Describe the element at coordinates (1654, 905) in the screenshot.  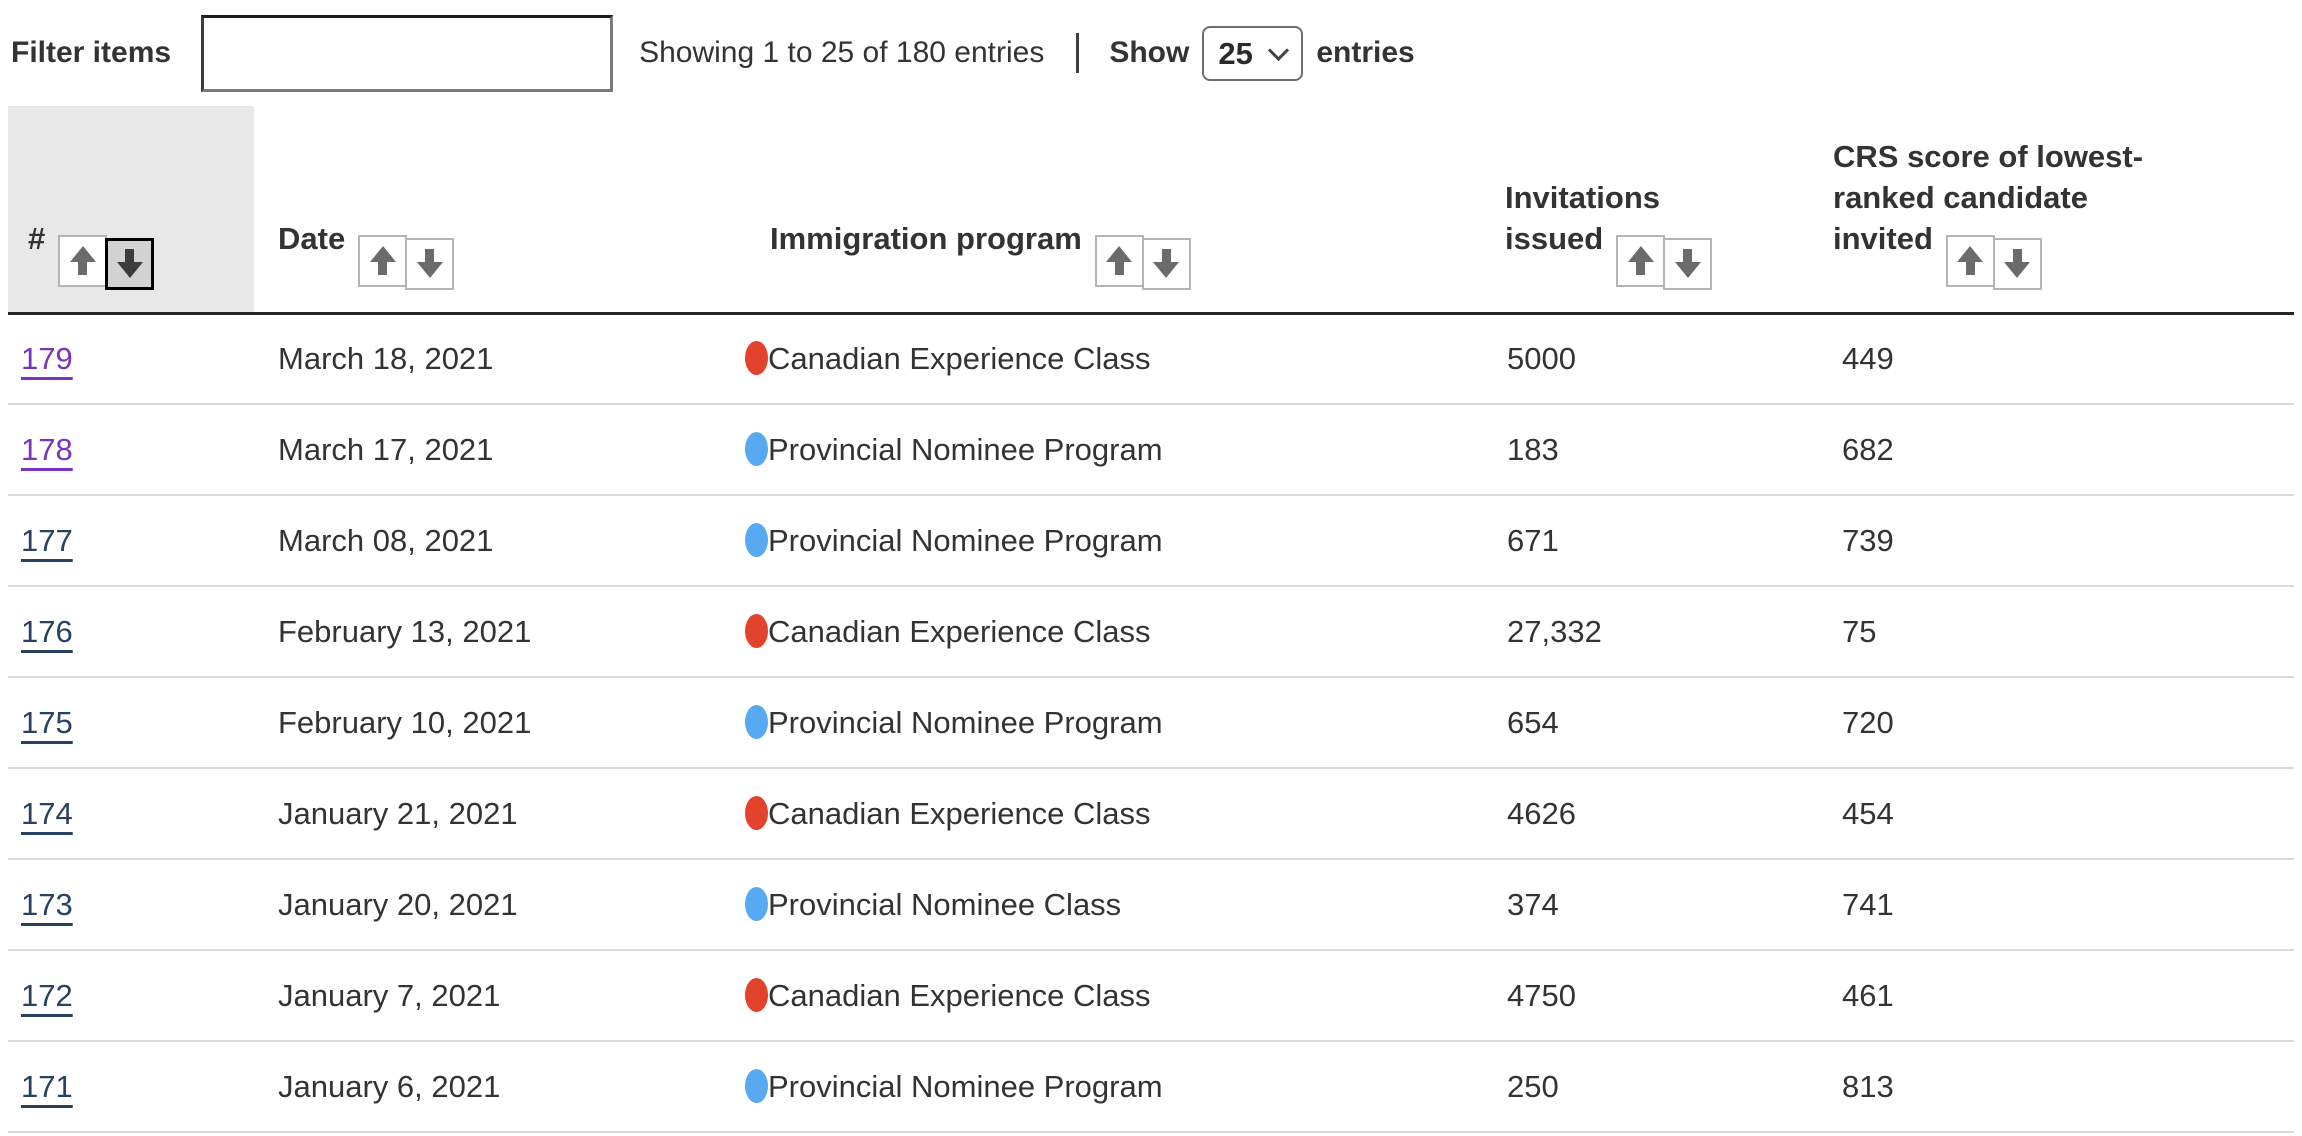
I see `invitations-issued-cell: 374` at that location.